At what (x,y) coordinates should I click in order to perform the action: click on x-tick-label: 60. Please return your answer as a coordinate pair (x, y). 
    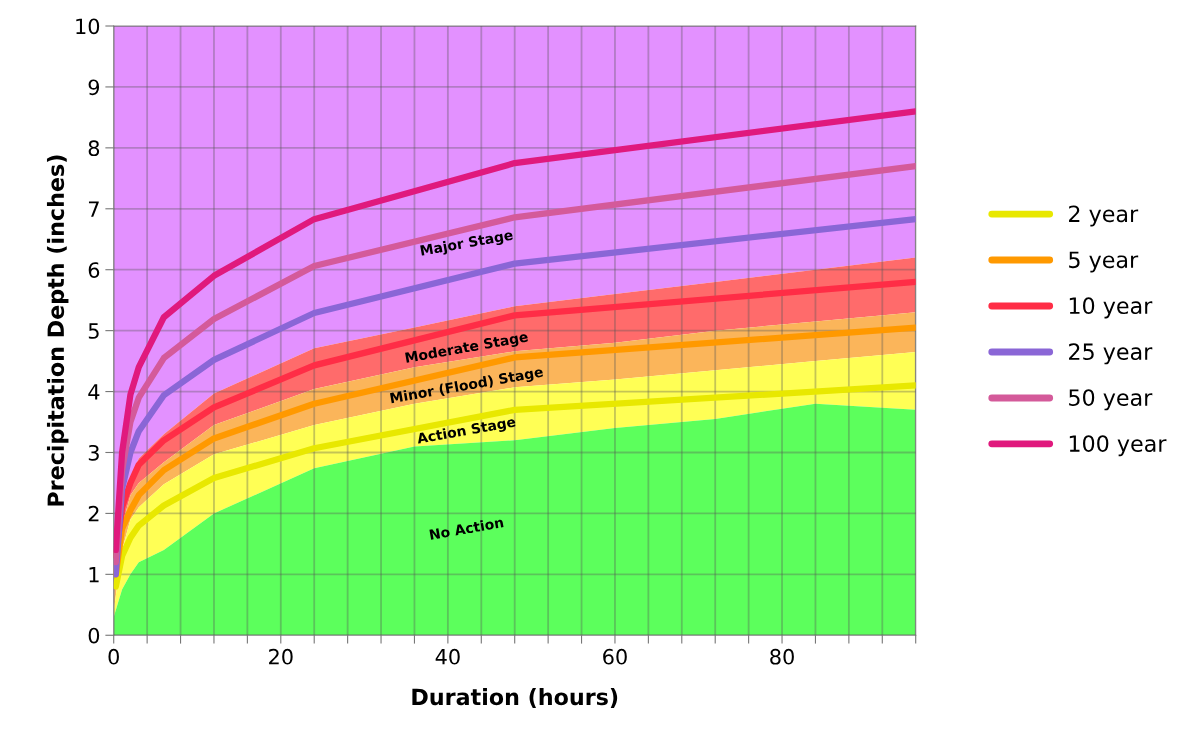
    Looking at the image, I should click on (615, 656).